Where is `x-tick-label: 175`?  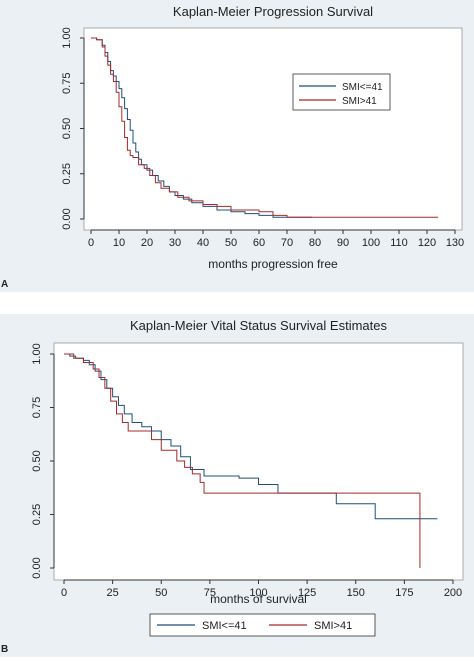
x-tick-label: 175 is located at coordinates (404, 593).